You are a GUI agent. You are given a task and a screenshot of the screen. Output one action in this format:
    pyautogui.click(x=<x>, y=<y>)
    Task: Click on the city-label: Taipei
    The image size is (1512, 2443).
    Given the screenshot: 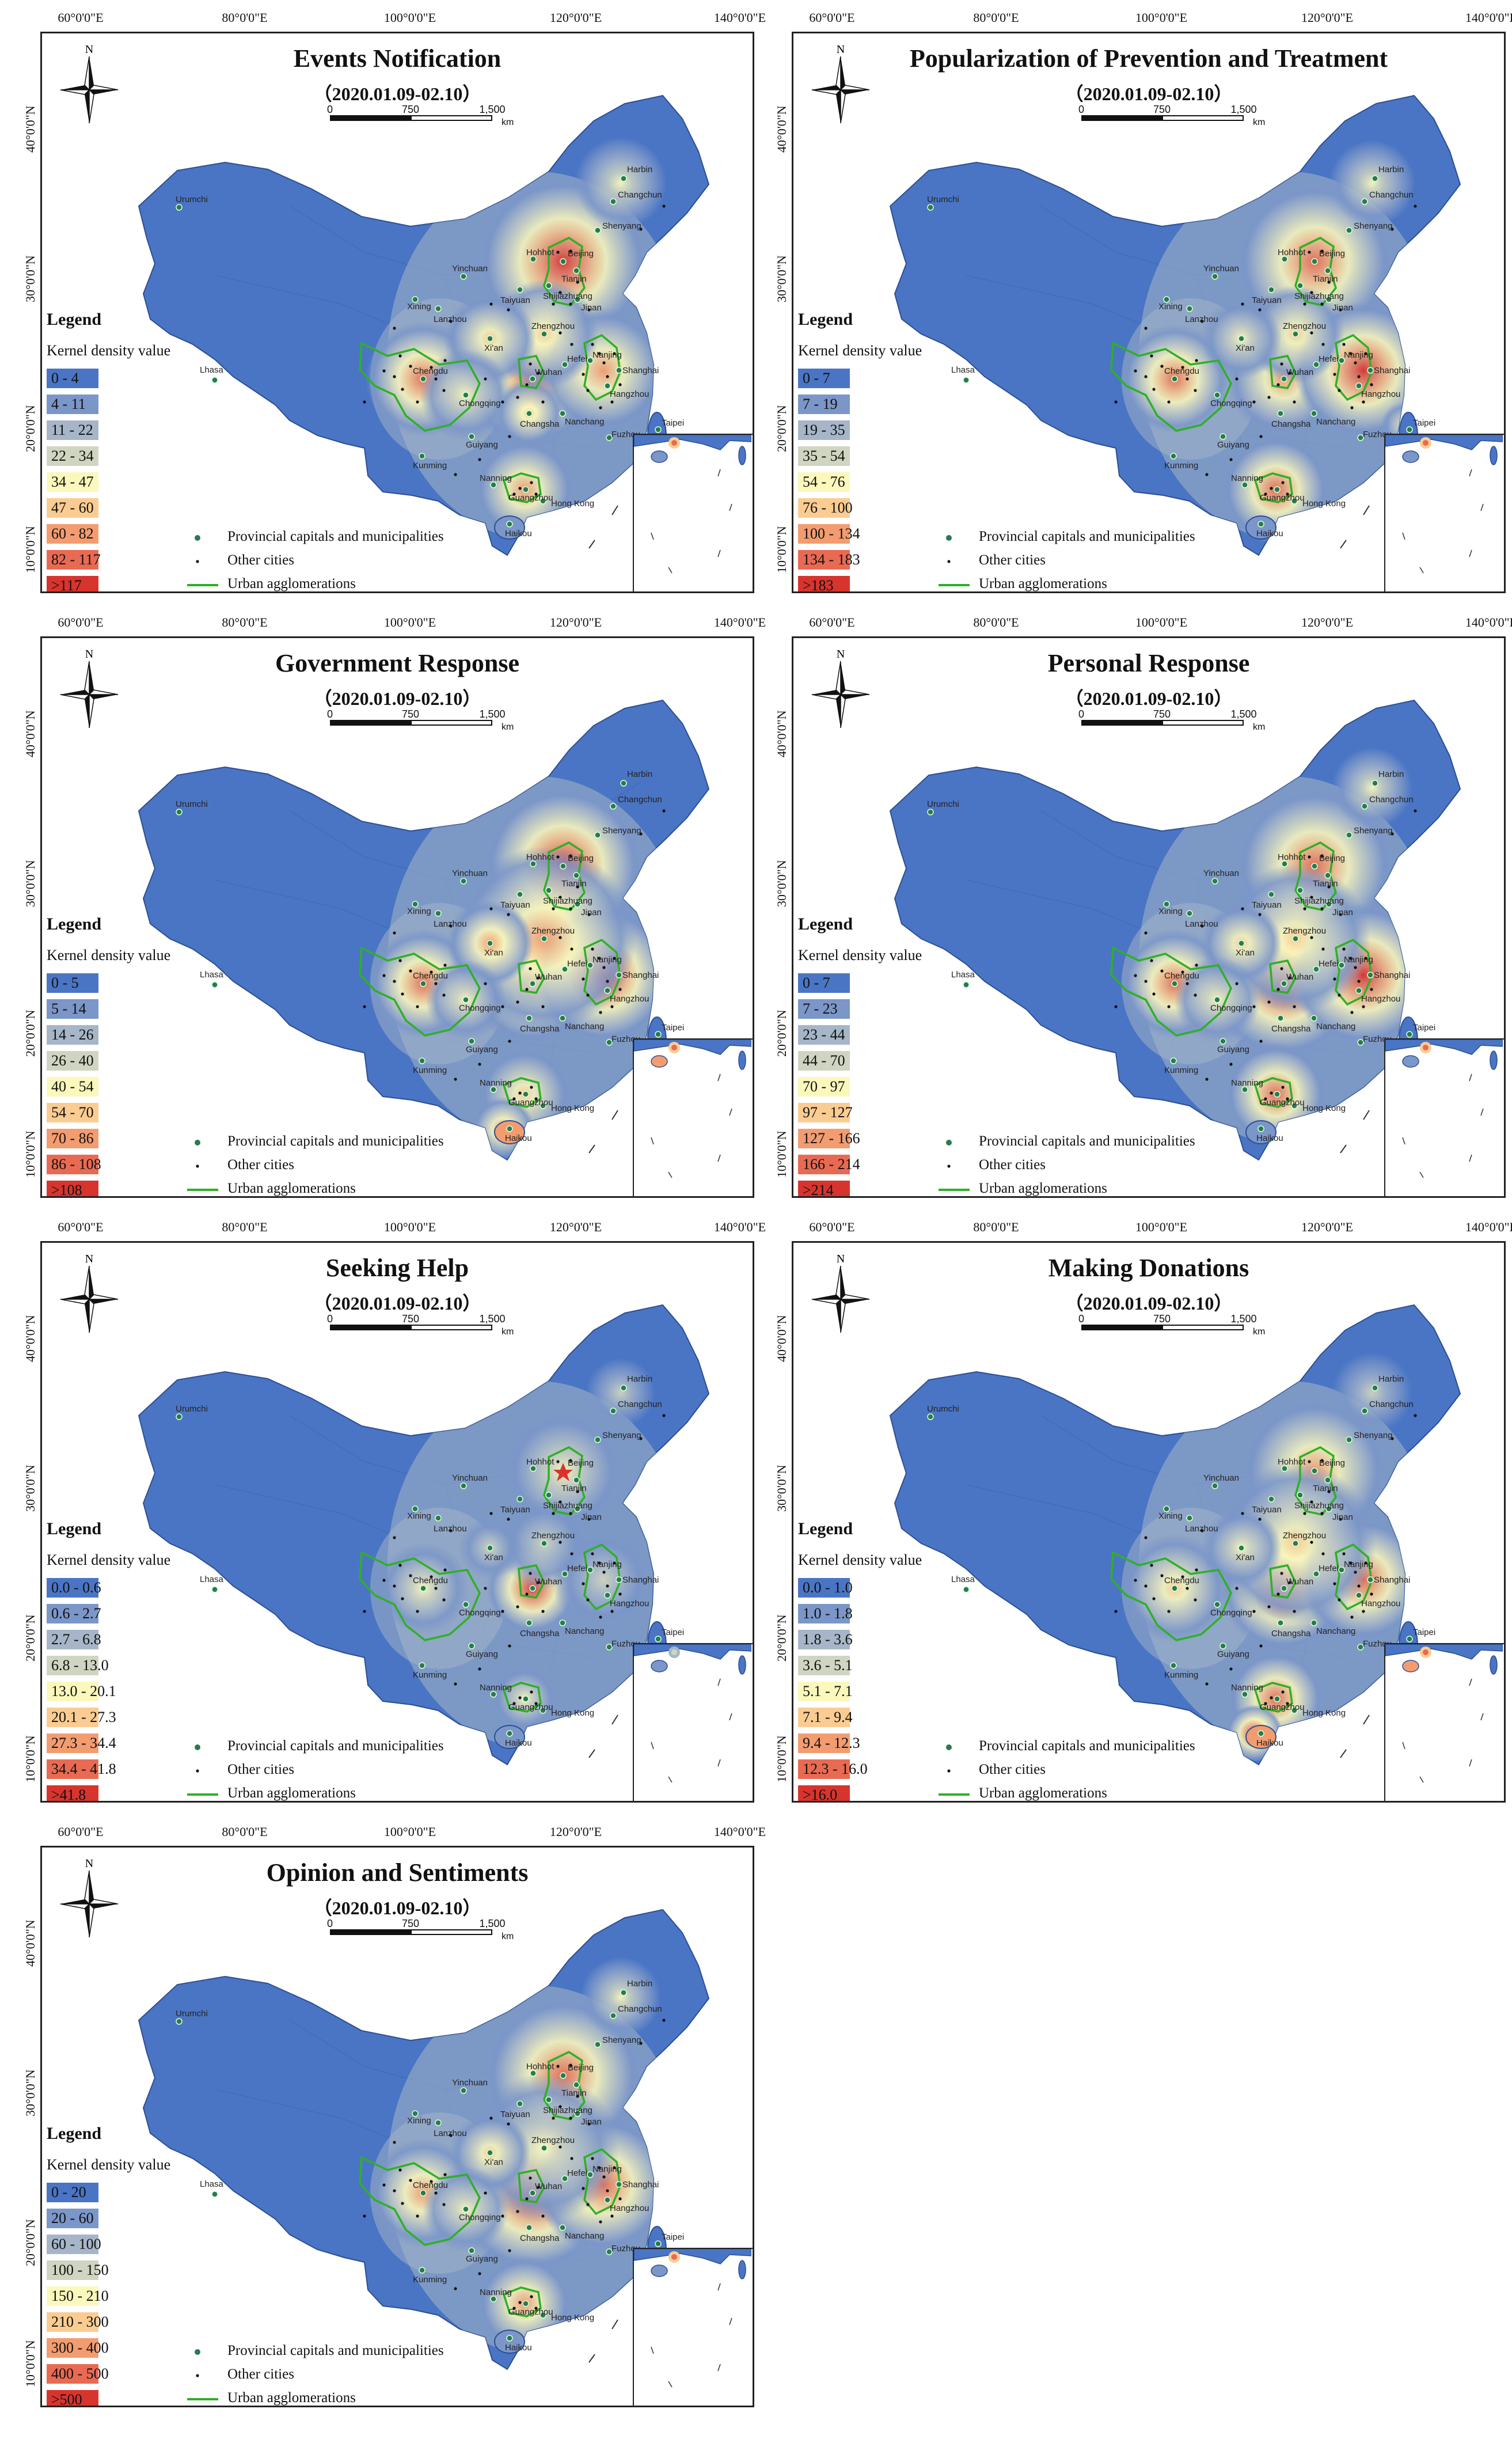 What is the action you would take?
    pyautogui.click(x=673, y=2237)
    